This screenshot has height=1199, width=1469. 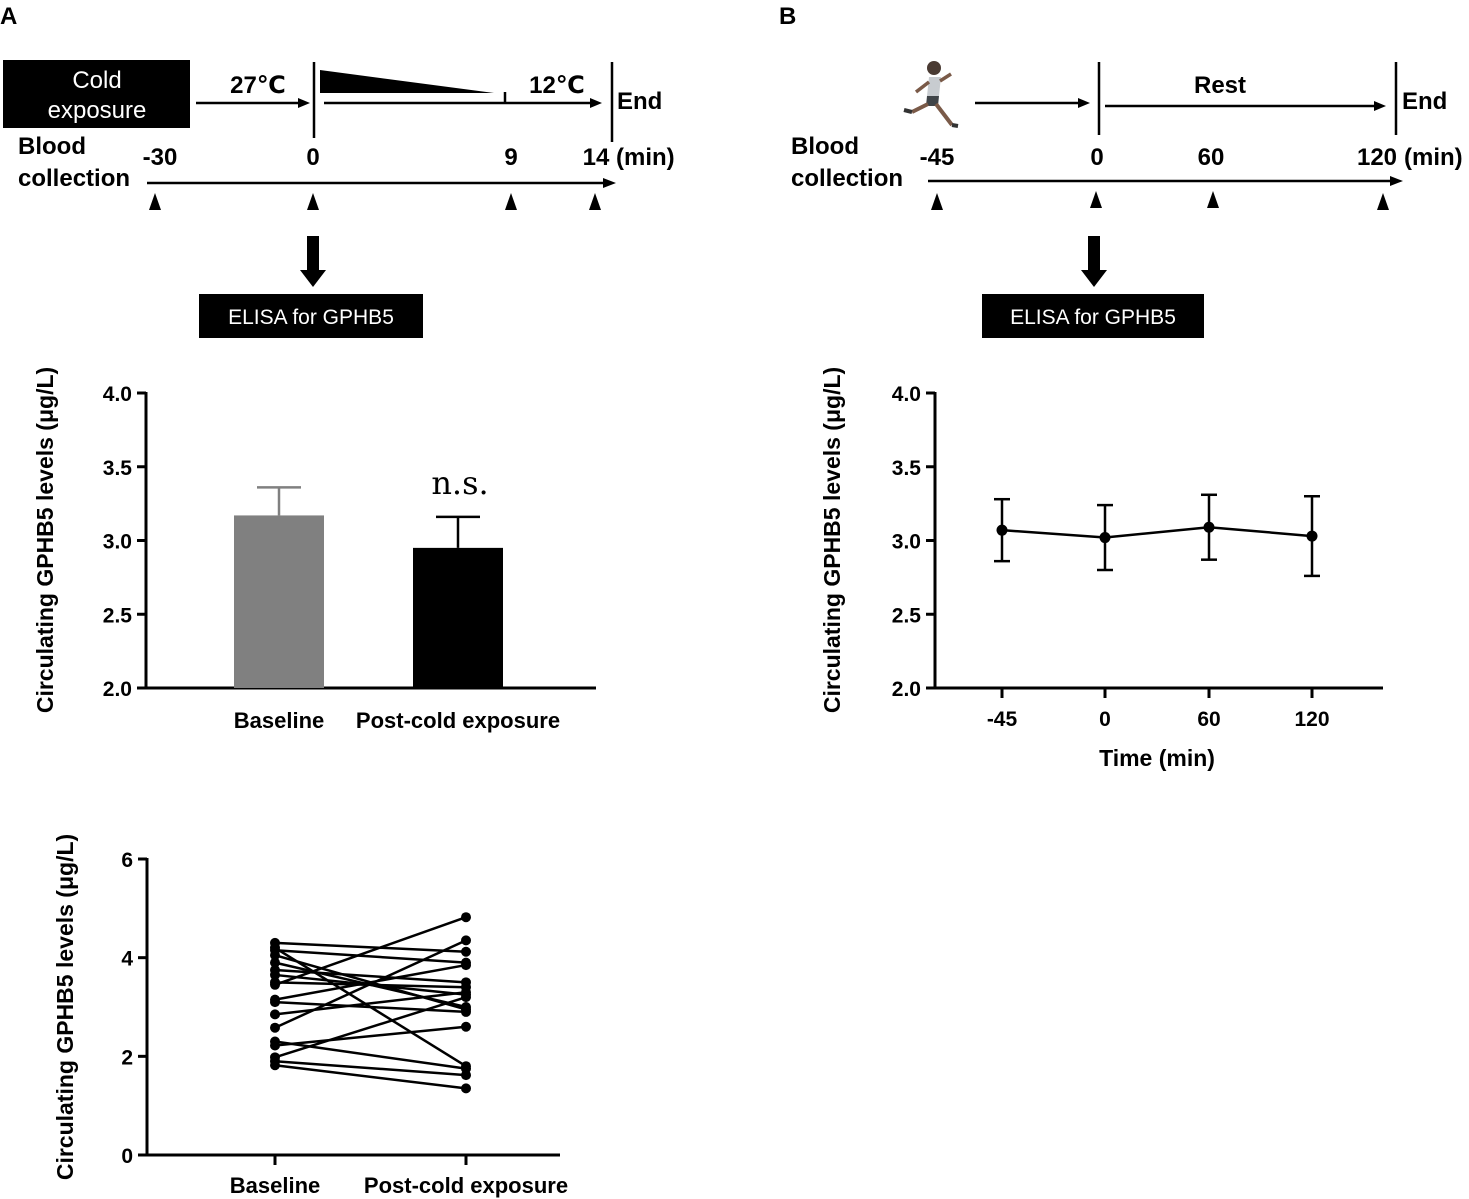 What do you see at coordinates (458, 720) in the screenshot?
I see `bar-chart-a-x-tick-label: Post-cold exposure` at bounding box center [458, 720].